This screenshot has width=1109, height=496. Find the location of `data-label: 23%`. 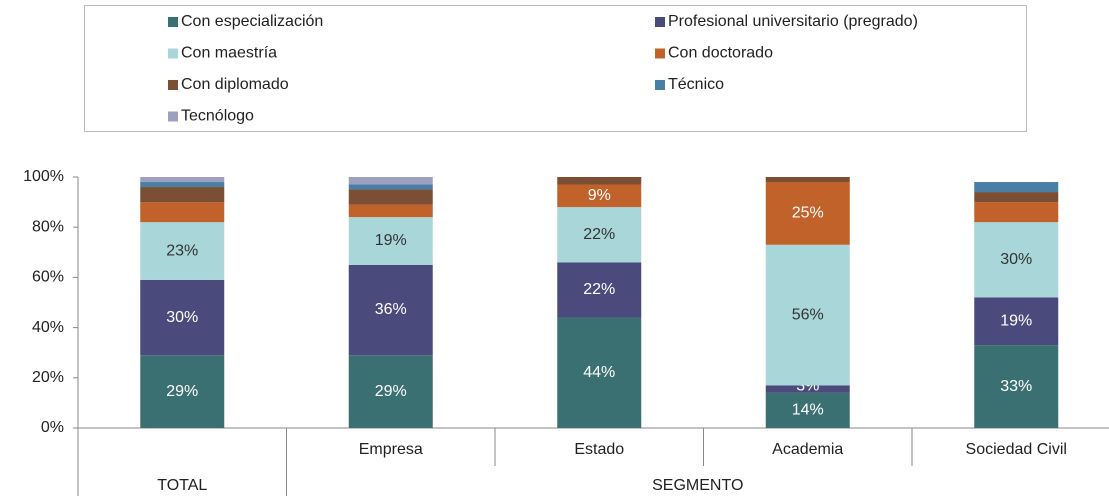

data-label: 23% is located at coordinates (182, 250).